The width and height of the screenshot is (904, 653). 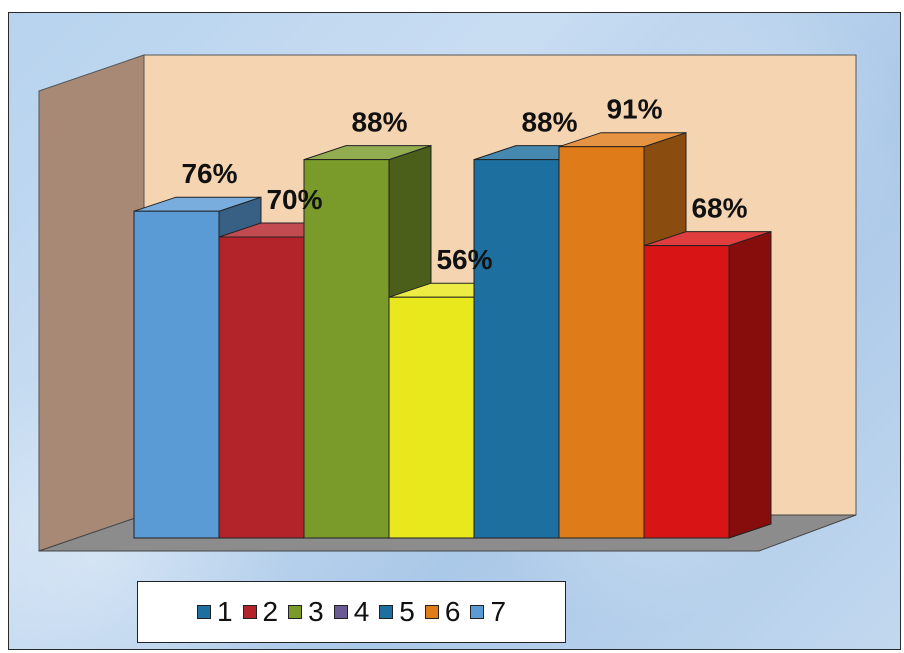 What do you see at coordinates (719, 208) in the screenshot?
I see `data-label-7: 68%` at bounding box center [719, 208].